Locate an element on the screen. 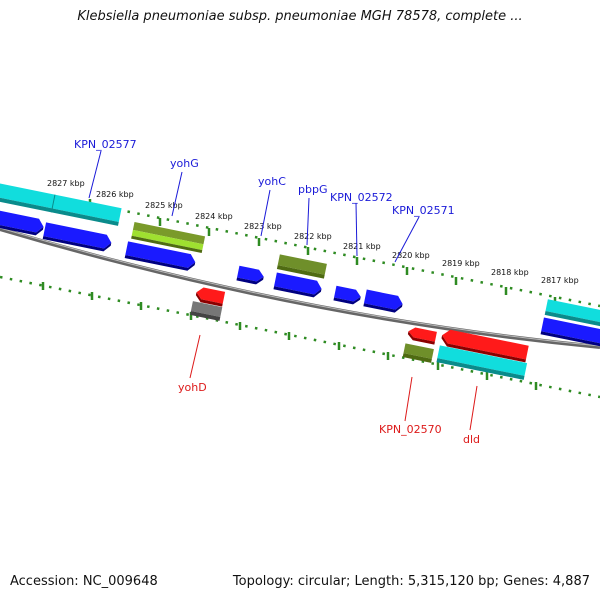 The image size is (600, 600). gene-label: yohG is located at coordinates (184, 163).